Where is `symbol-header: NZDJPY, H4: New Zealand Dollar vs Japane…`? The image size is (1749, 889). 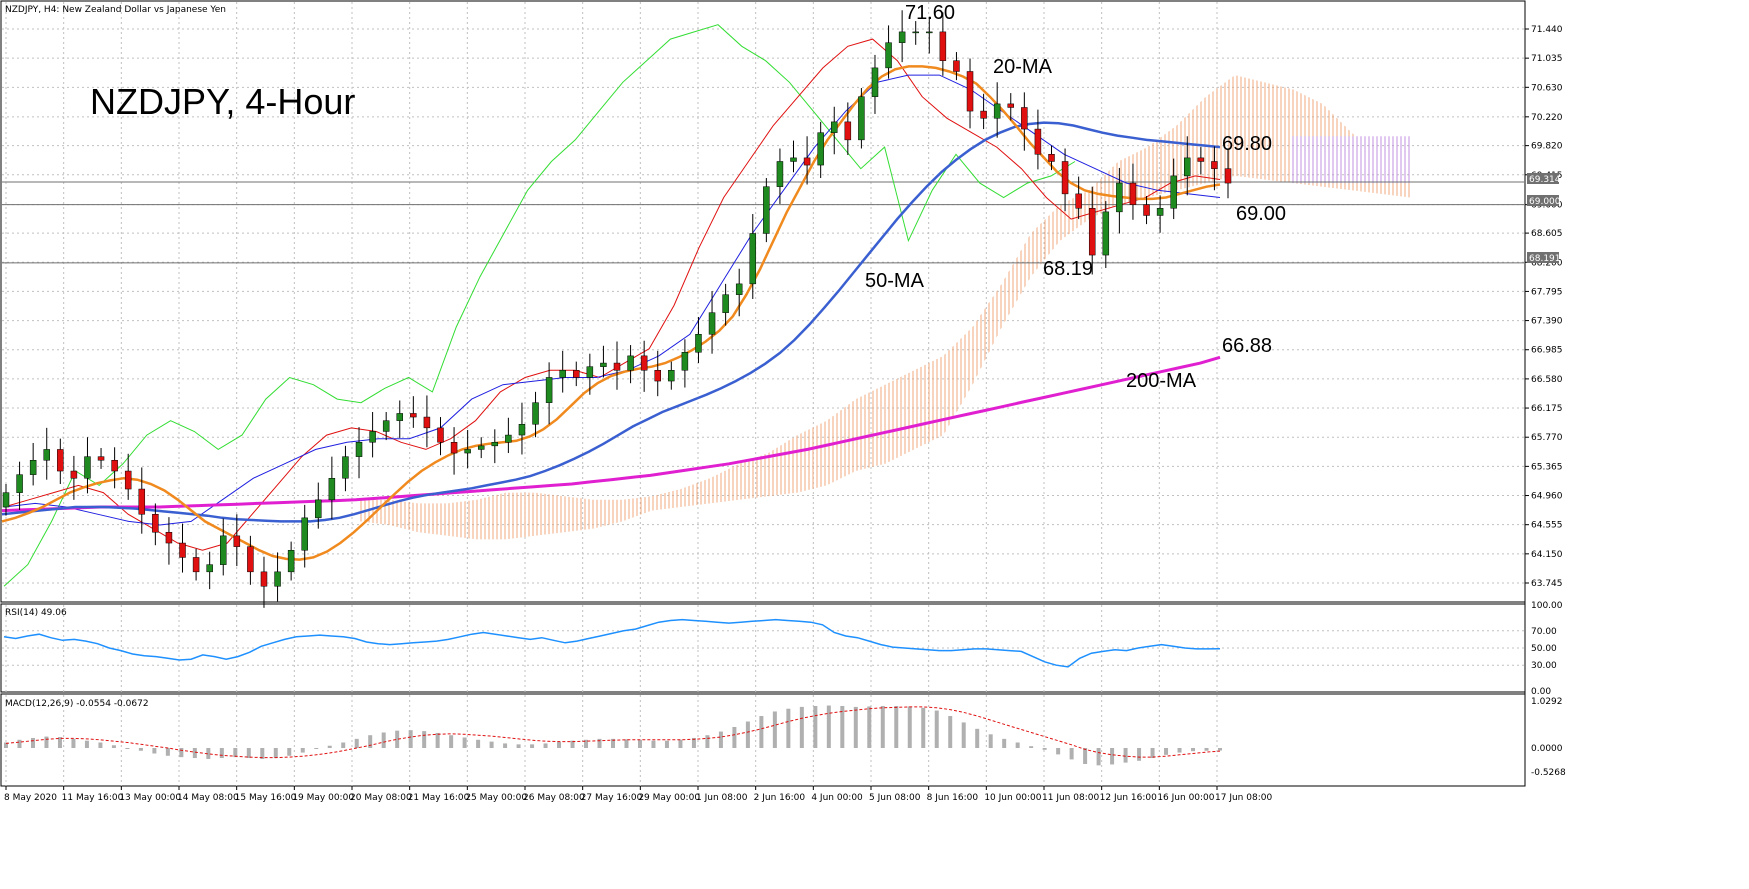
symbol-header: NZDJPY, H4: New Zealand Dollar vs Japane… is located at coordinates (115, 10).